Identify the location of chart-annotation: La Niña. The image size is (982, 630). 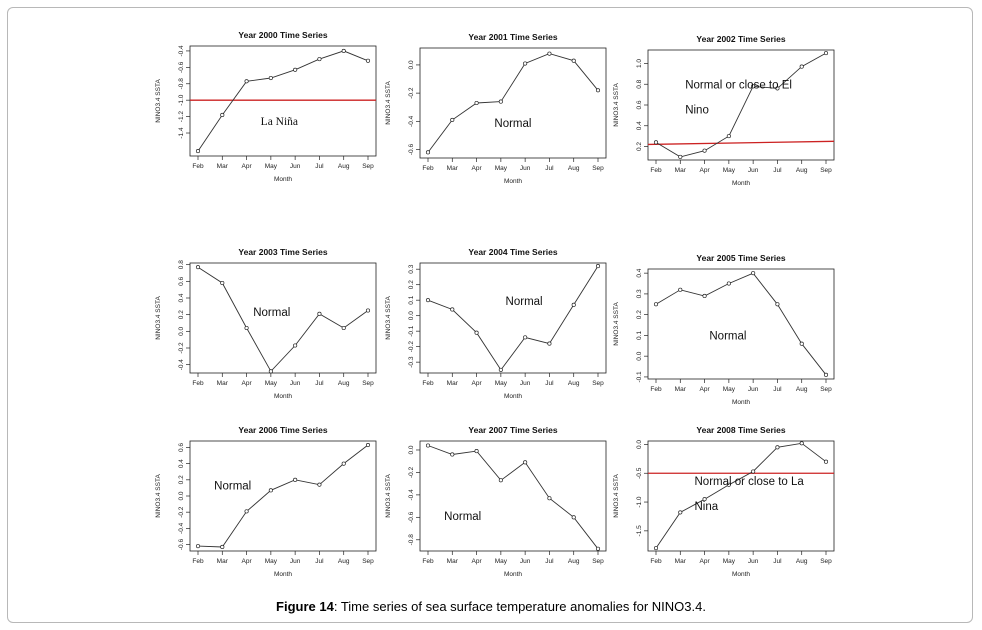
(279, 122).